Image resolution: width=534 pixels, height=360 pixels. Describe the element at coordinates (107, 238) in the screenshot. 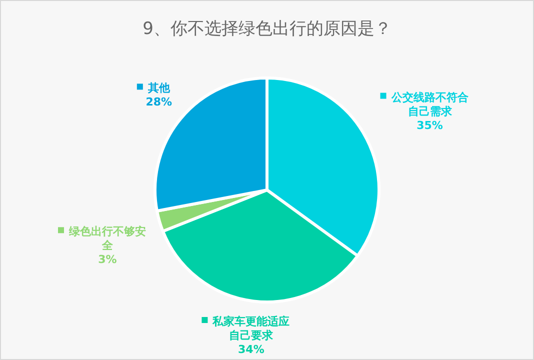

I see `legend-label: 绿色出行不够安全` at that location.